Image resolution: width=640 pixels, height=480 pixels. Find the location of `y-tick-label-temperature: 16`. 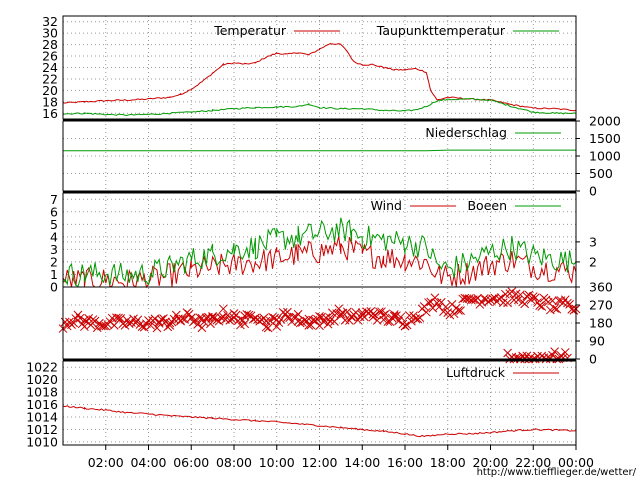

y-tick-label-temperature: 16 is located at coordinates (50, 113).